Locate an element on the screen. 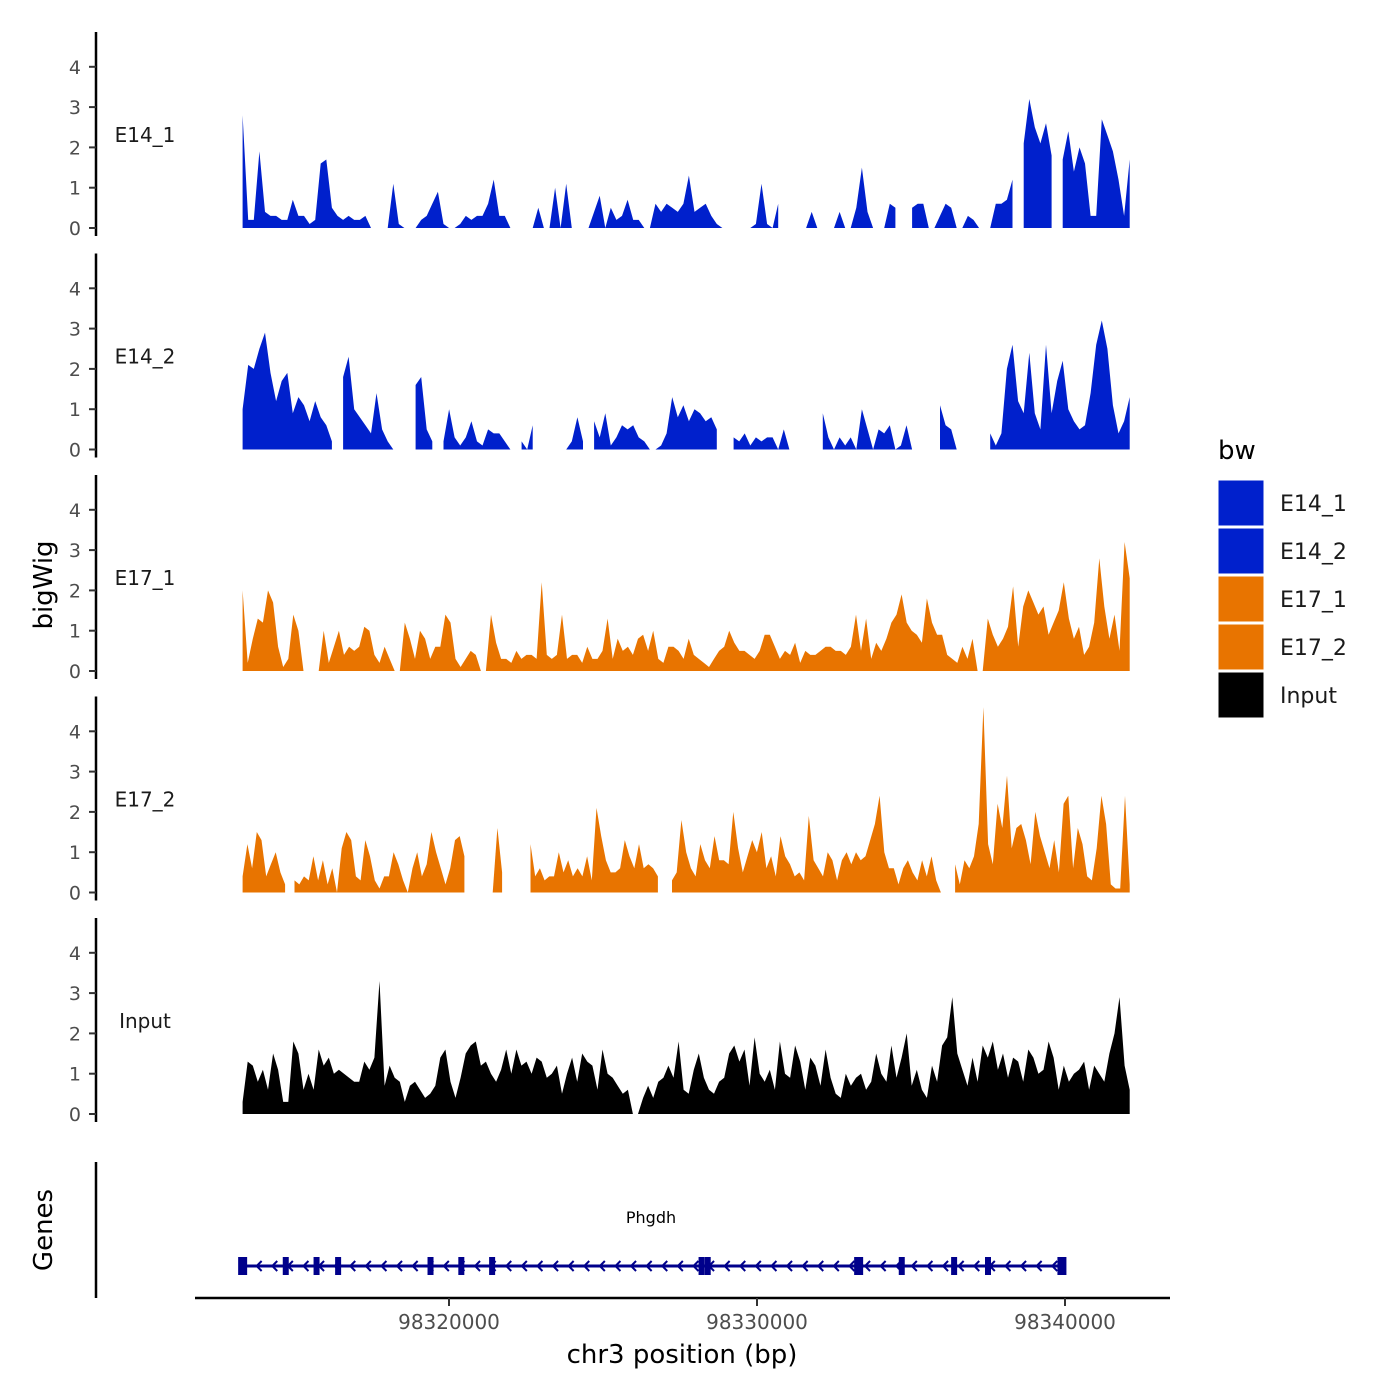  track-e17-2: 0 1 2 3 4 E17_2 is located at coordinates (599, 800).